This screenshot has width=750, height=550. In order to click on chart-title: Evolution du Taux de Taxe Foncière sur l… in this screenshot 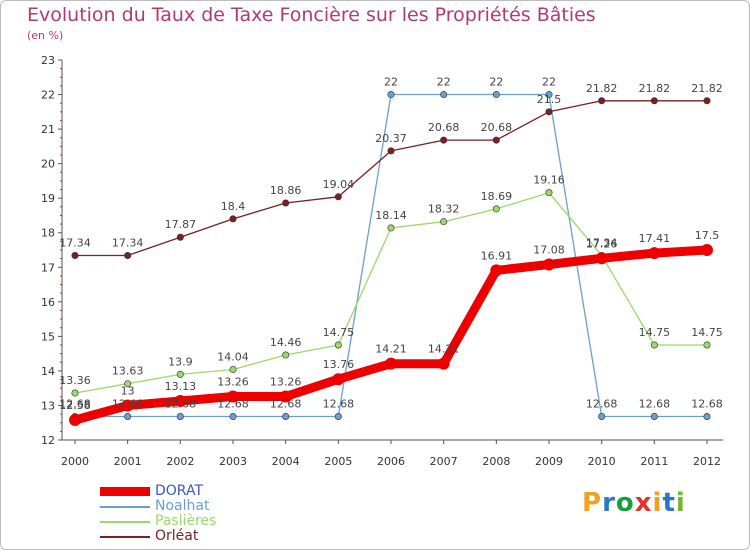, I will do `click(311, 15)`.